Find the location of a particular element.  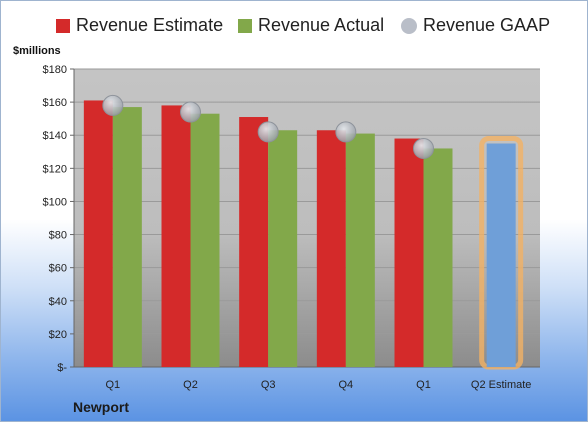

legend-revenue-actual: Revenue Actual is located at coordinates (311, 25).